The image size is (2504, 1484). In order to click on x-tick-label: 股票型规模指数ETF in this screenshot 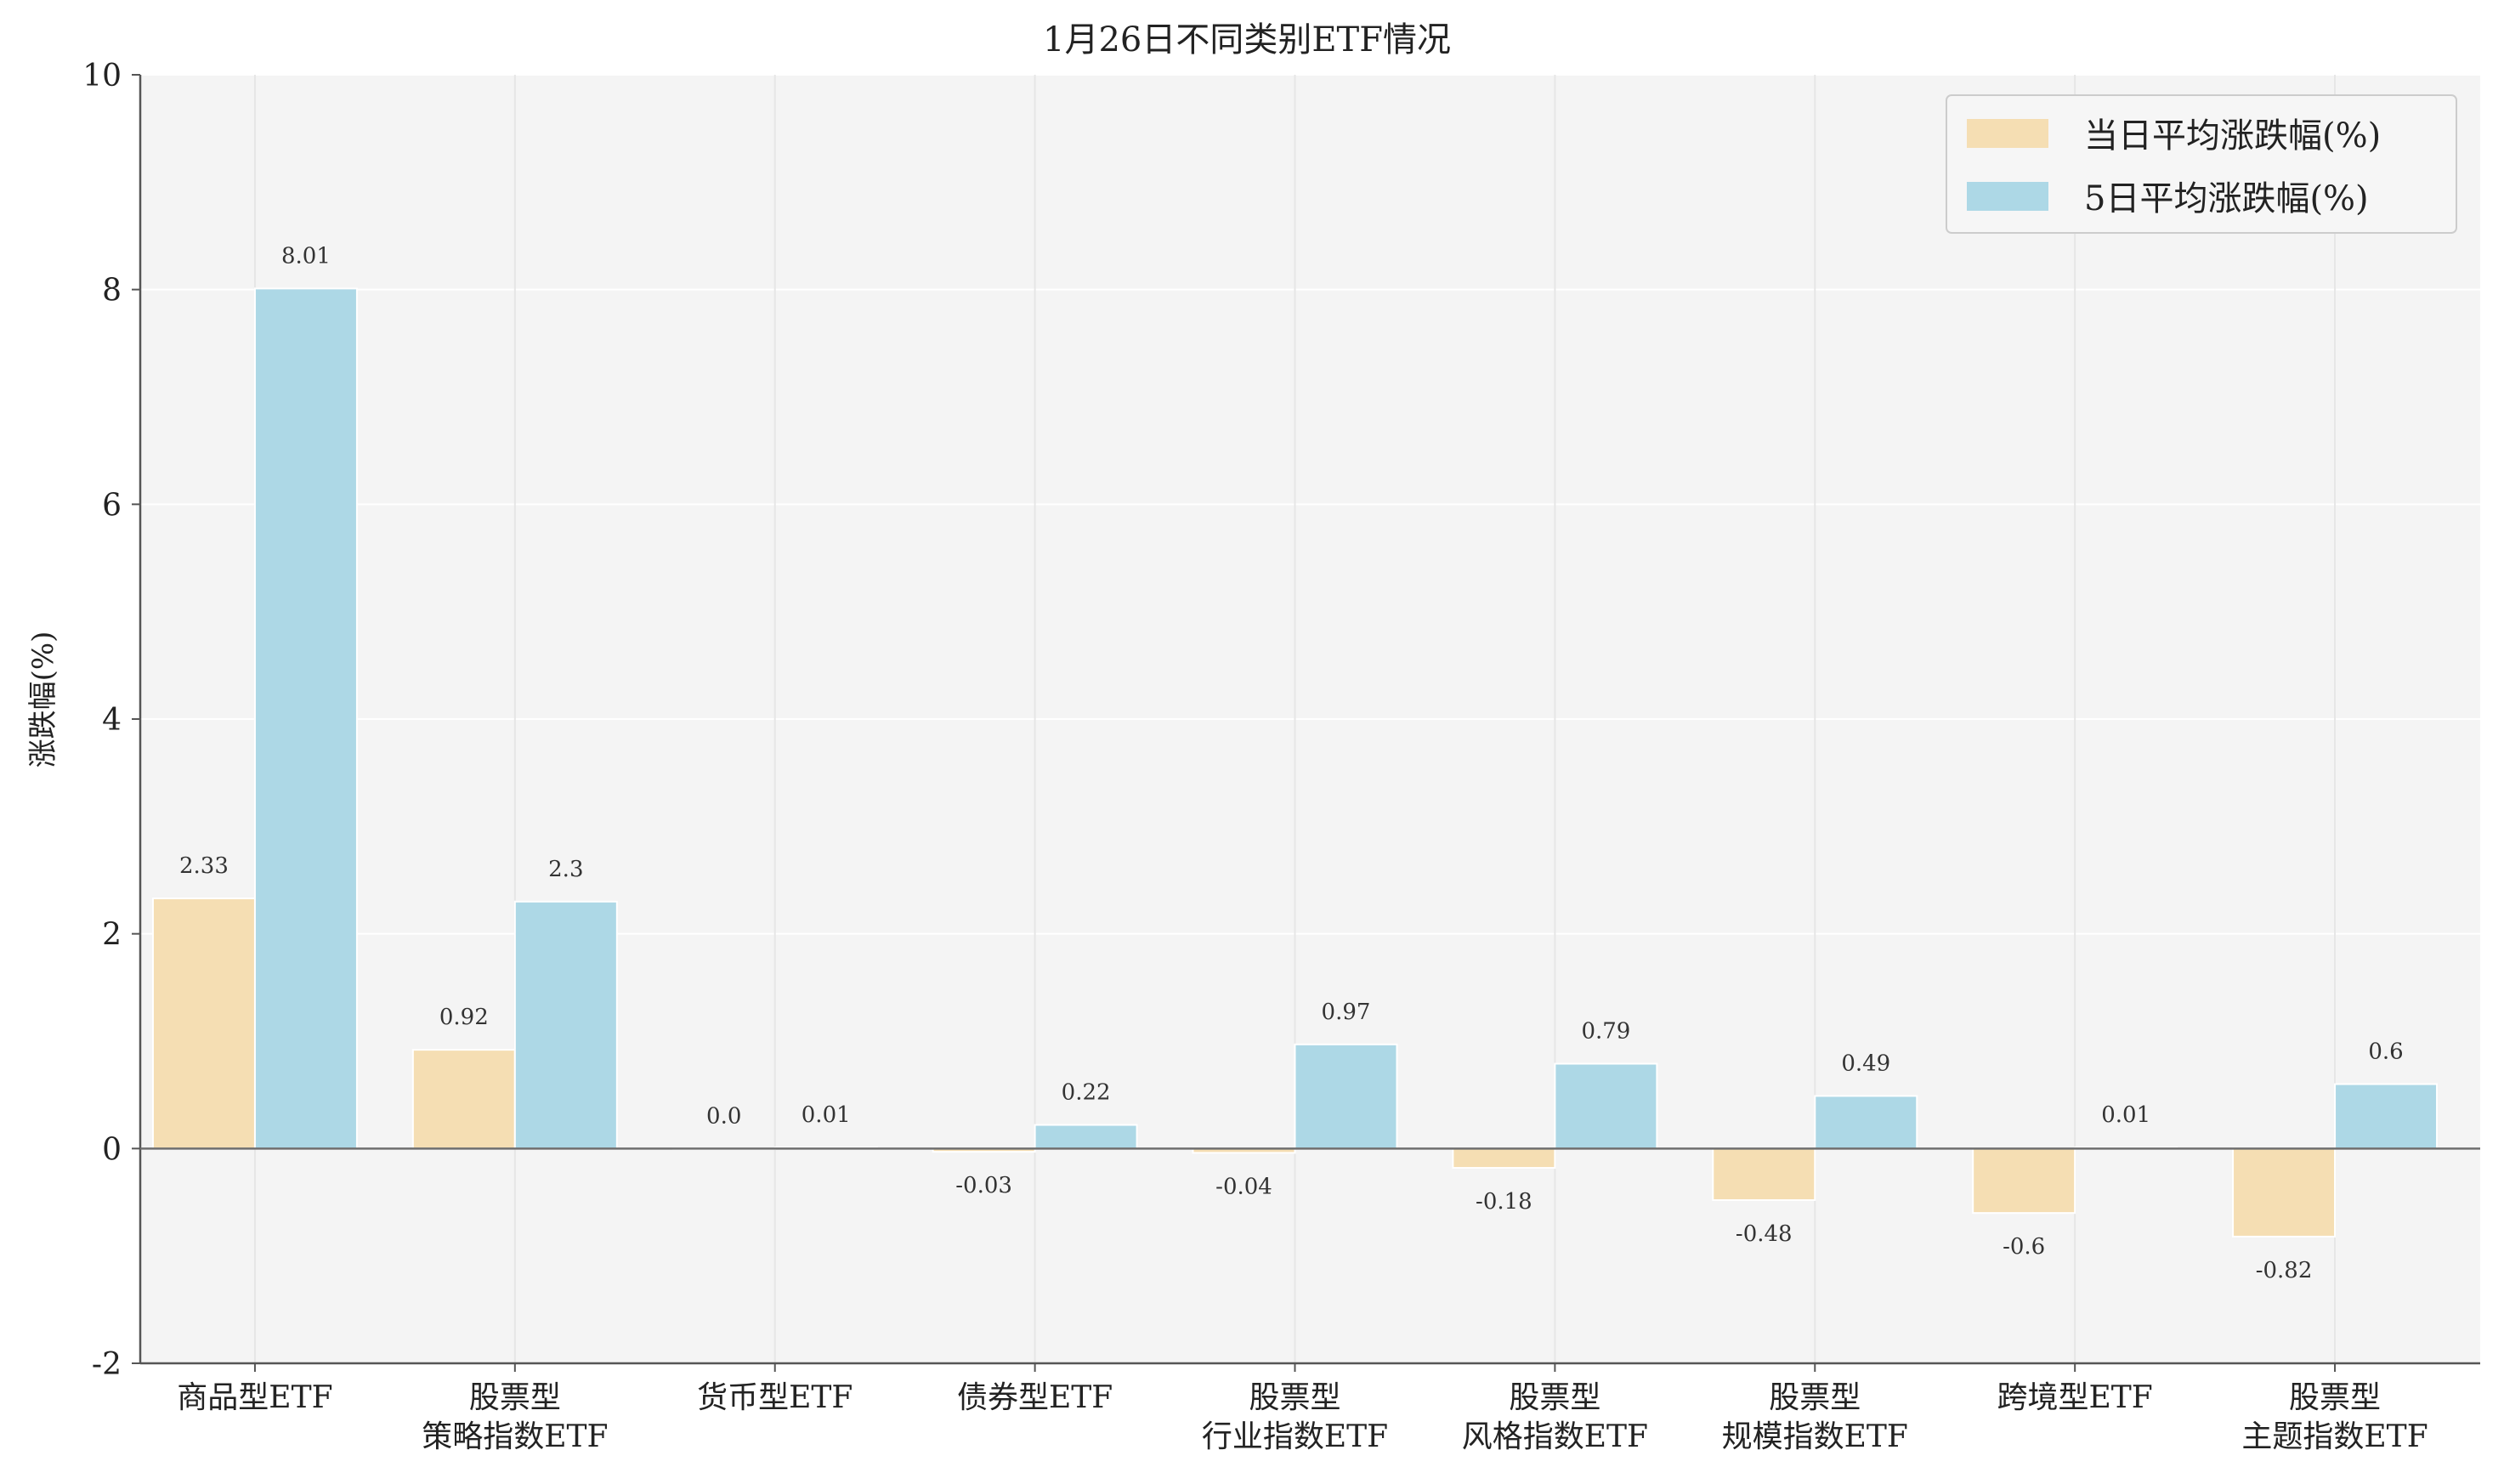, I will do `click(1815, 1417)`.